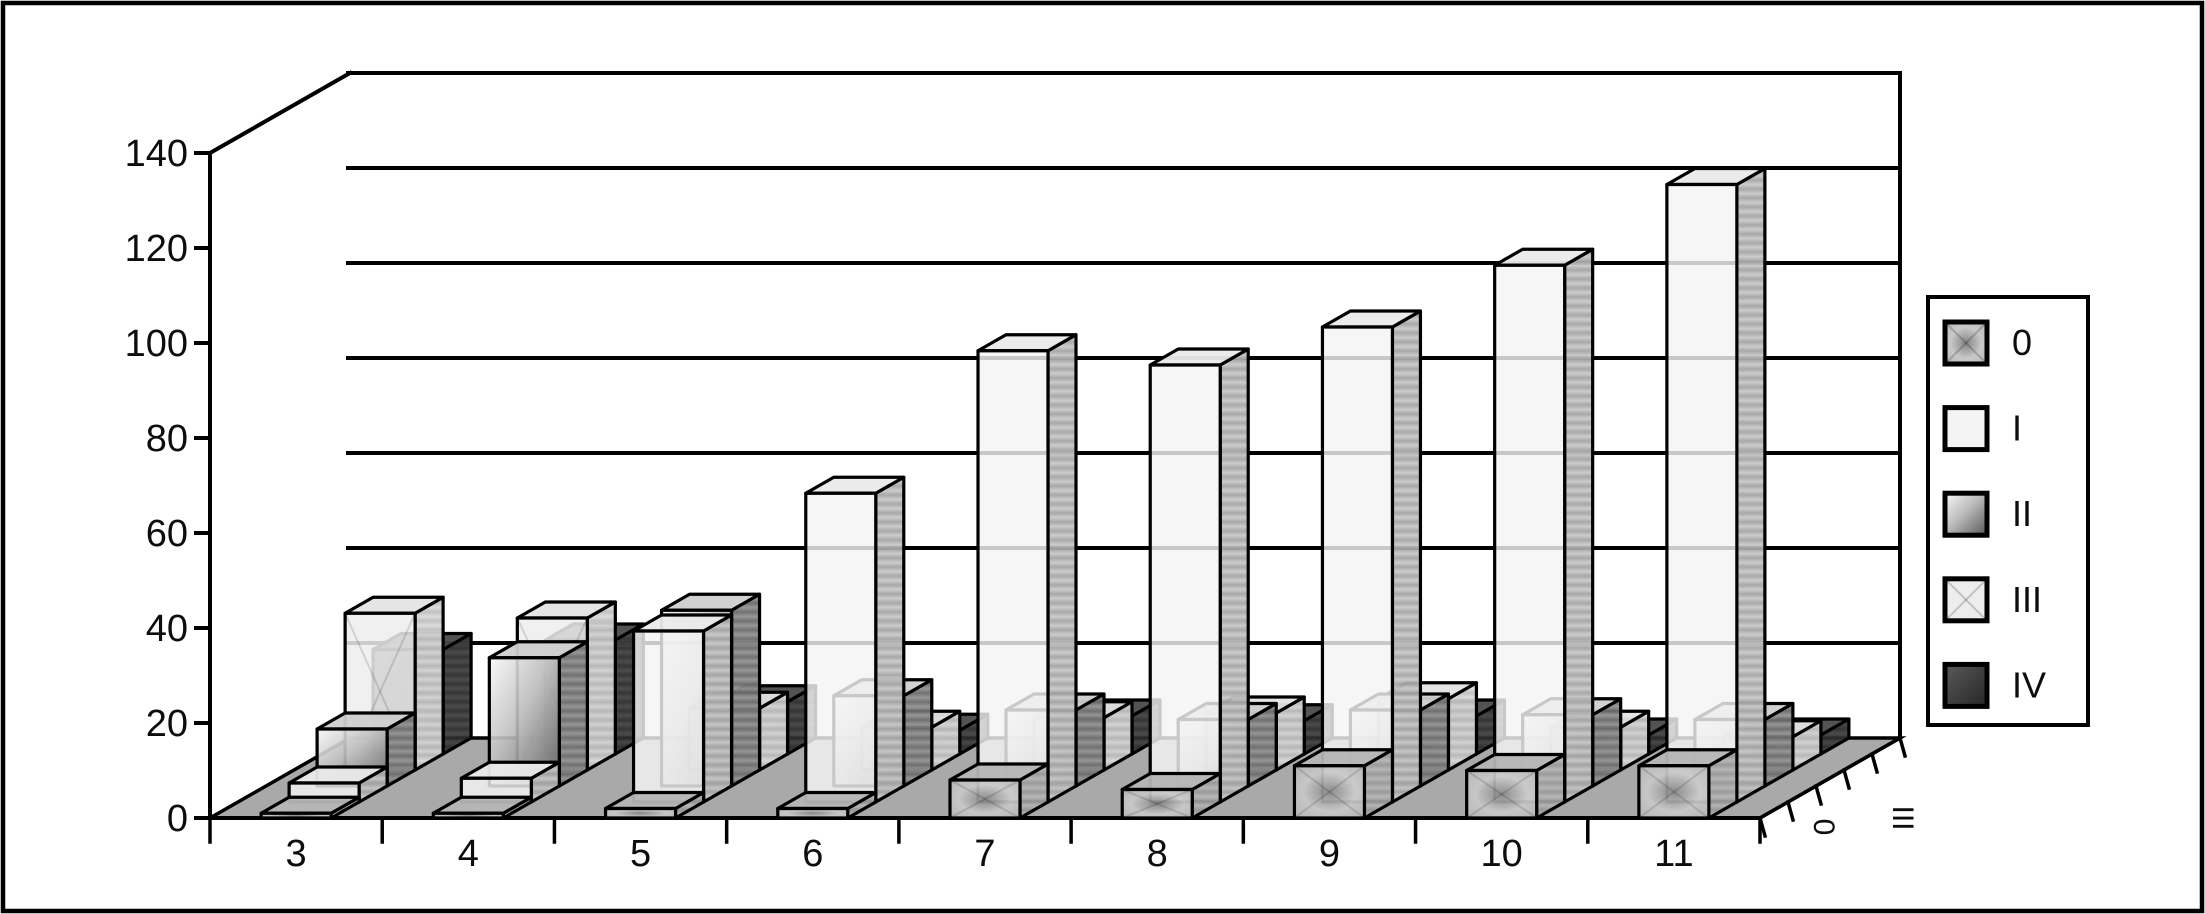  I want to click on legend-item-IV: IV, so click(1994, 685).